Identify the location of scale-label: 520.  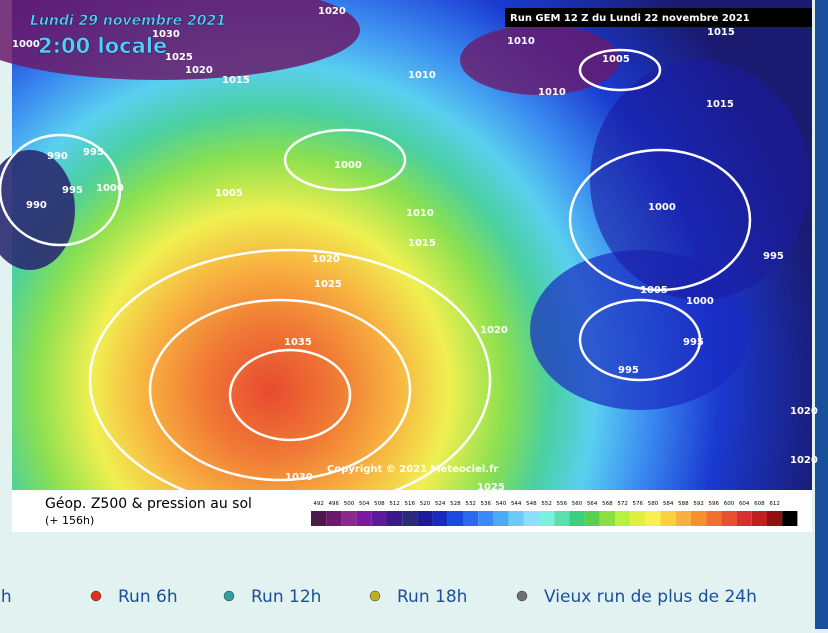
(425, 504).